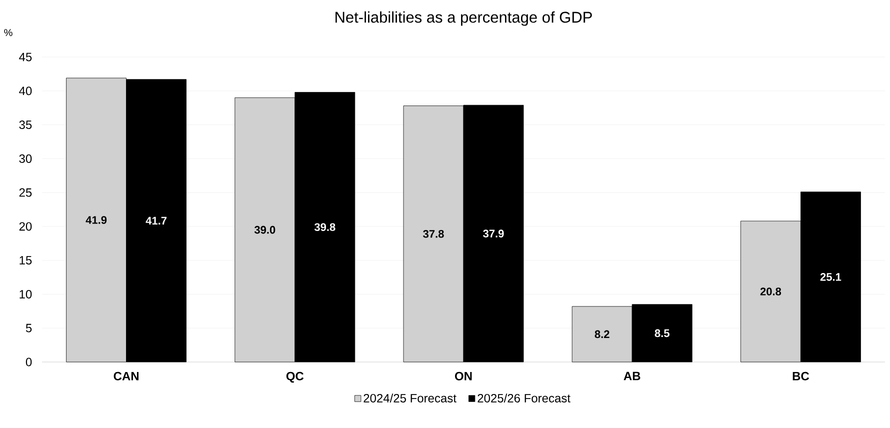 Image resolution: width=890 pixels, height=428 pixels. I want to click on x-tick-label: ON, so click(463, 376).